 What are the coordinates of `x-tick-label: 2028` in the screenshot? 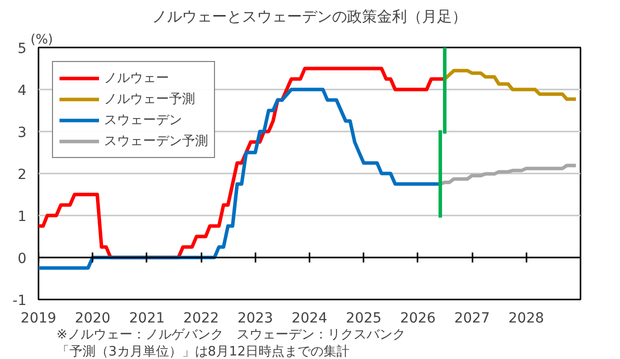 It's located at (526, 318).